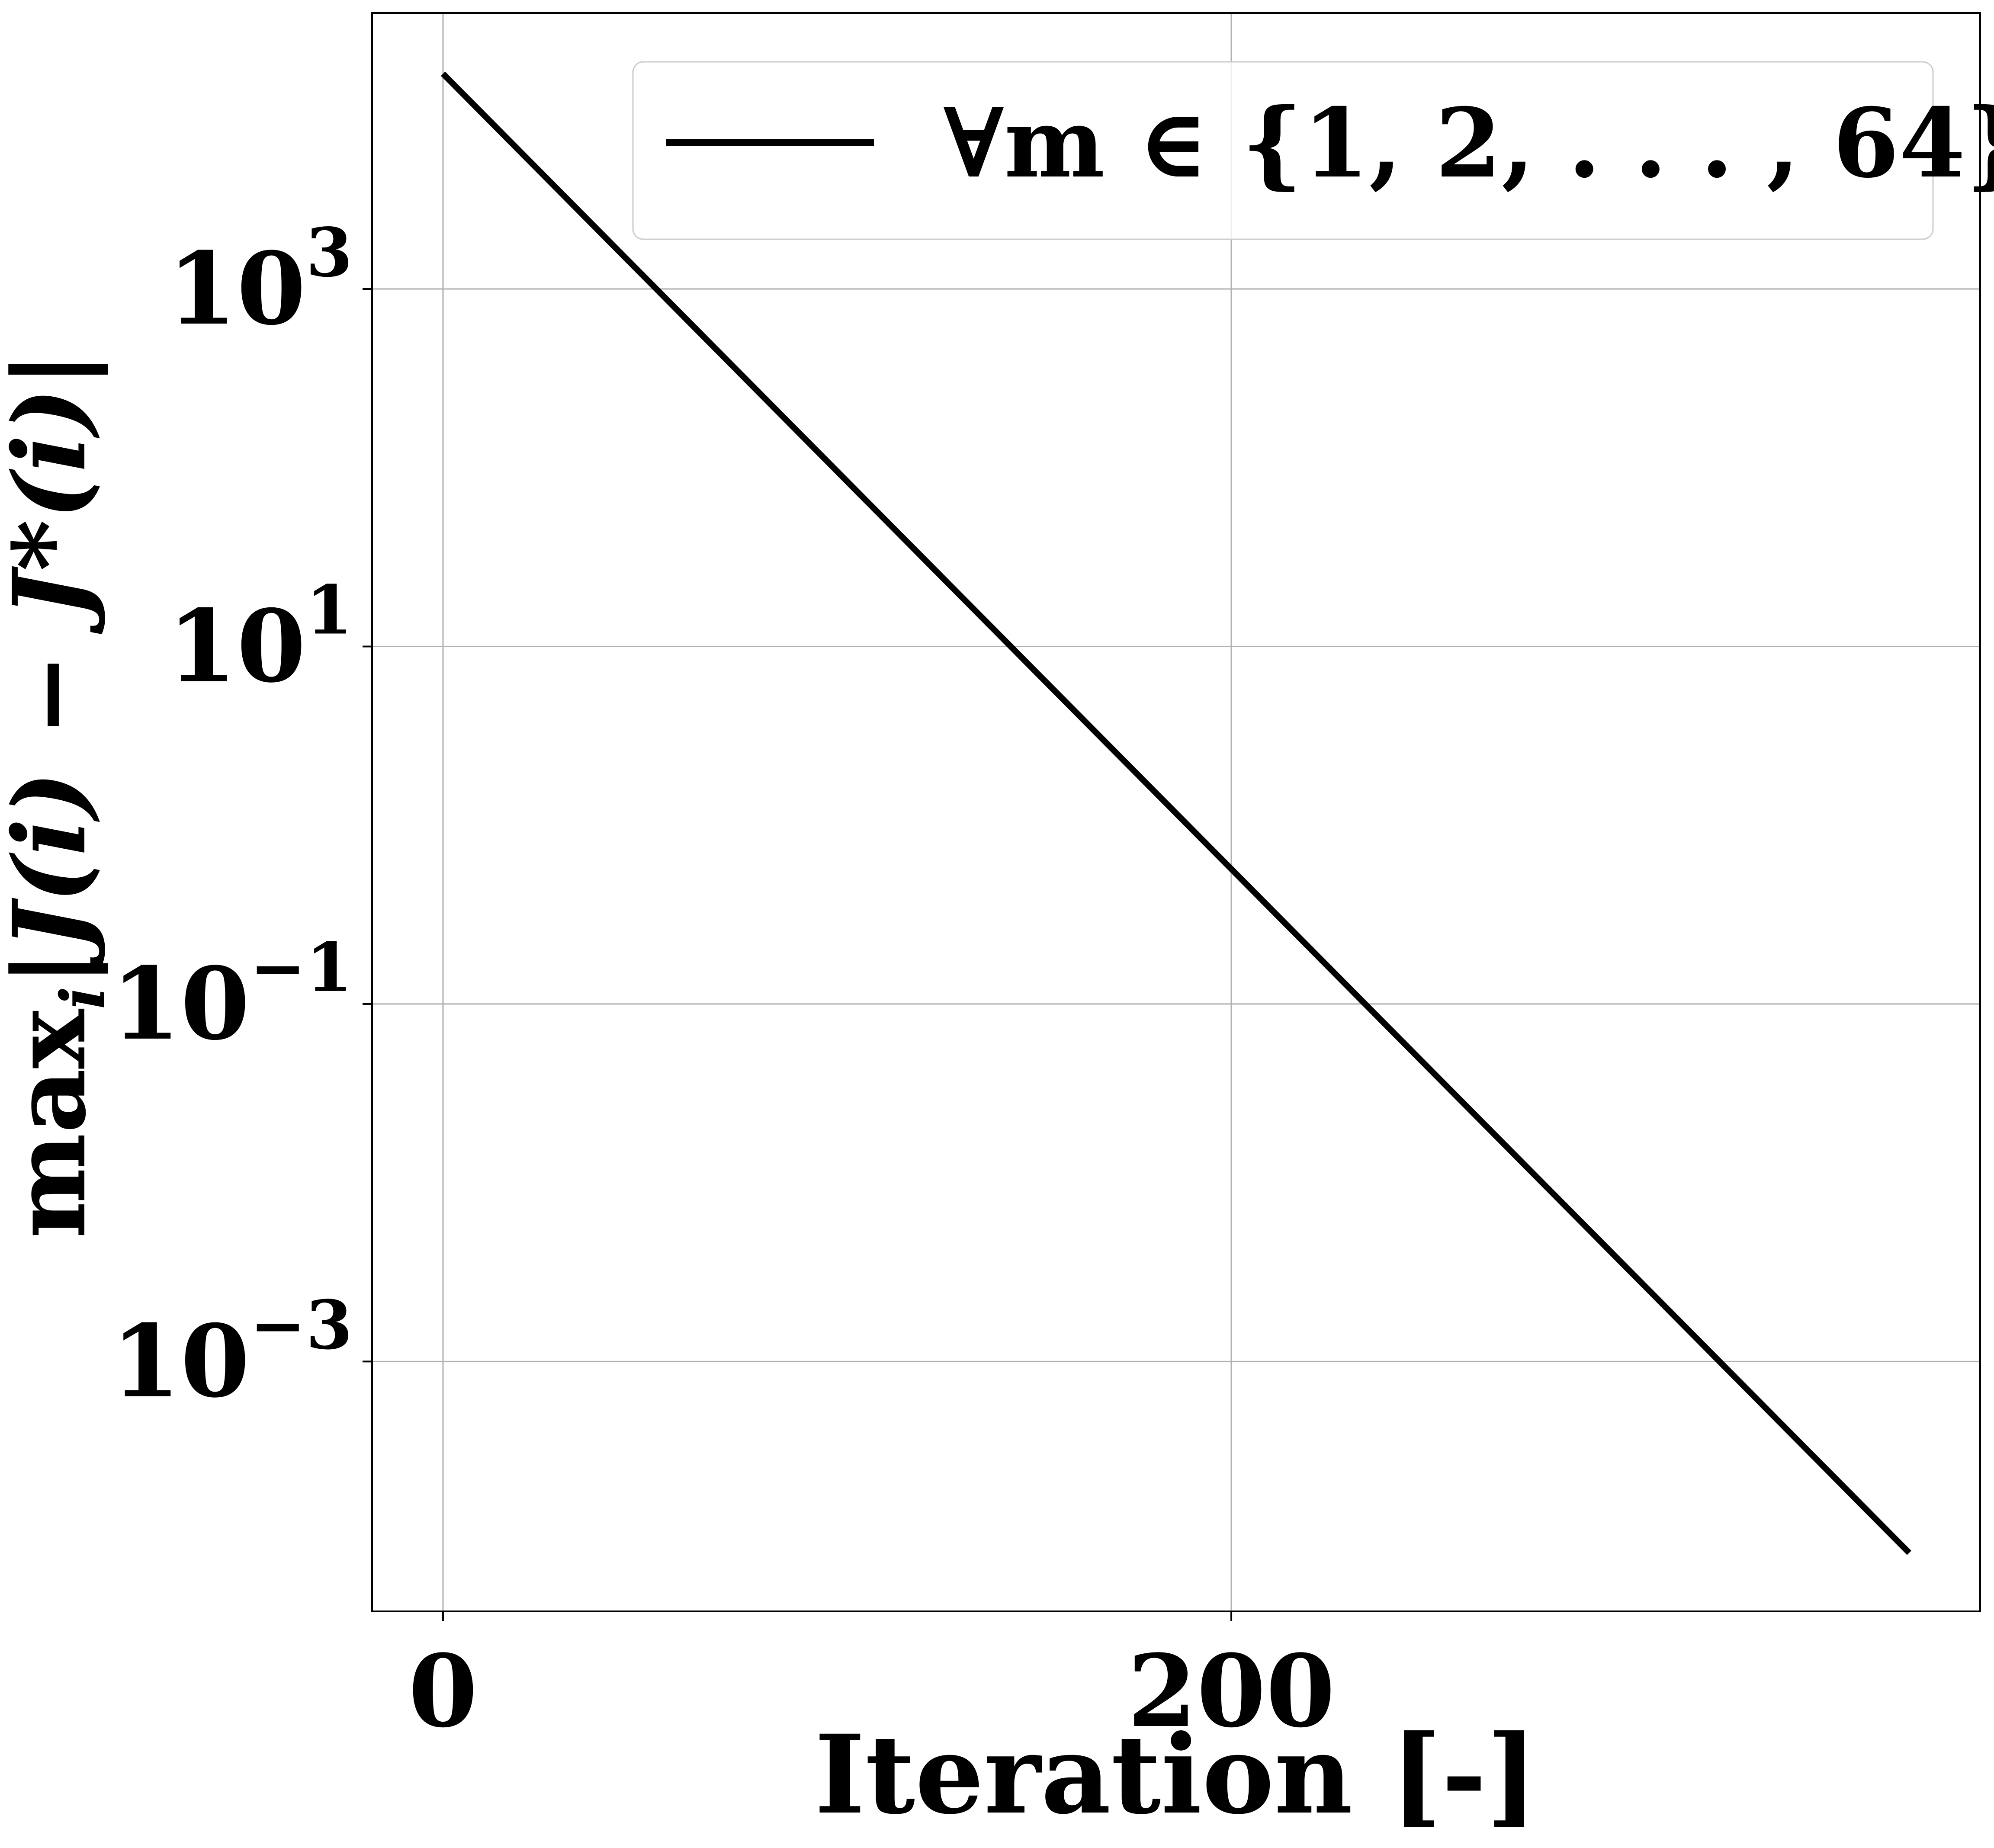 Image resolution: width=1994 pixels, height=1848 pixels. What do you see at coordinates (260, 637) in the screenshot?
I see `y-tick-label: 10¹` at bounding box center [260, 637].